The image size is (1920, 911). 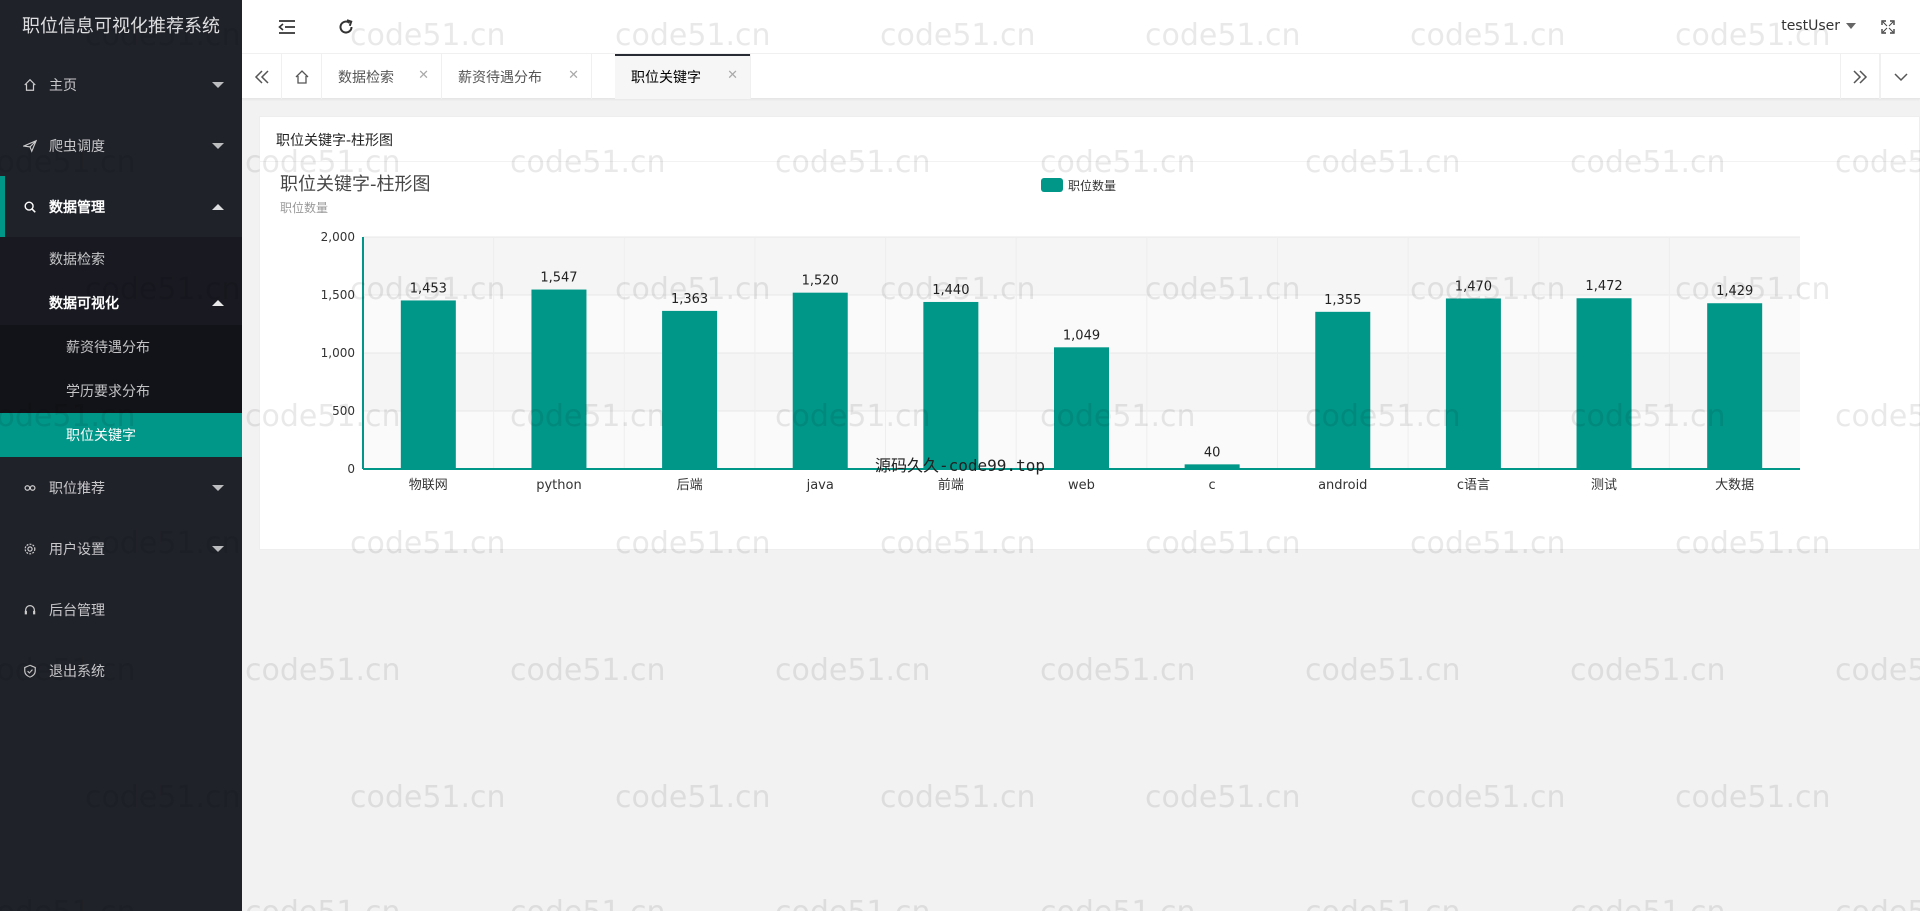 What do you see at coordinates (304, 207) in the screenshot?
I see `y-axis-label: 职位数量` at bounding box center [304, 207].